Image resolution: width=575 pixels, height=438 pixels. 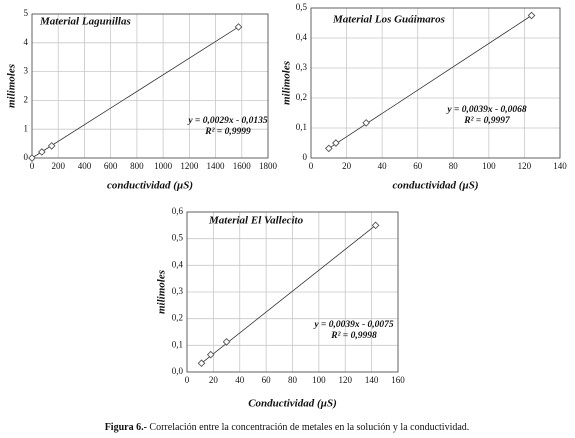 What do you see at coordinates (398, 380) in the screenshot?
I see `x-tick-label: 160` at bounding box center [398, 380].